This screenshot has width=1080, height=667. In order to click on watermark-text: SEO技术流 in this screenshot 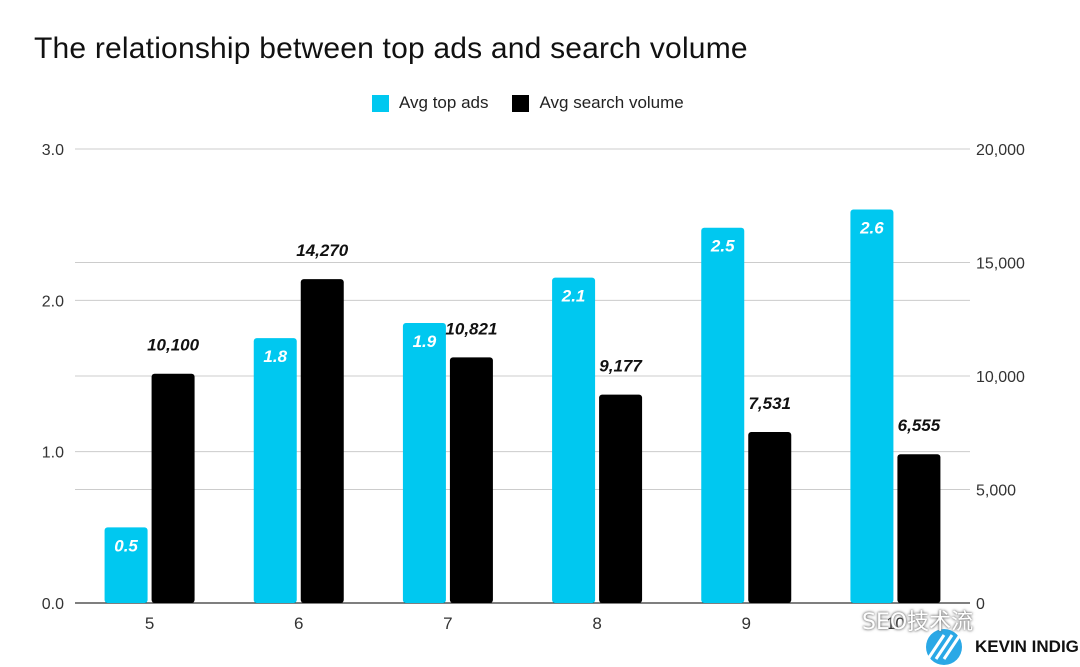, I will do `click(918, 622)`.